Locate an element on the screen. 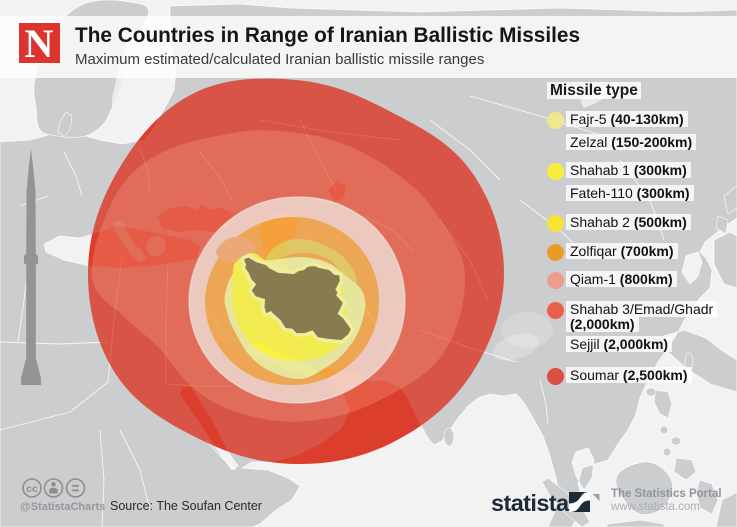 This screenshot has width=737, height=527. svg-text: cc is located at coordinates (32, 489).